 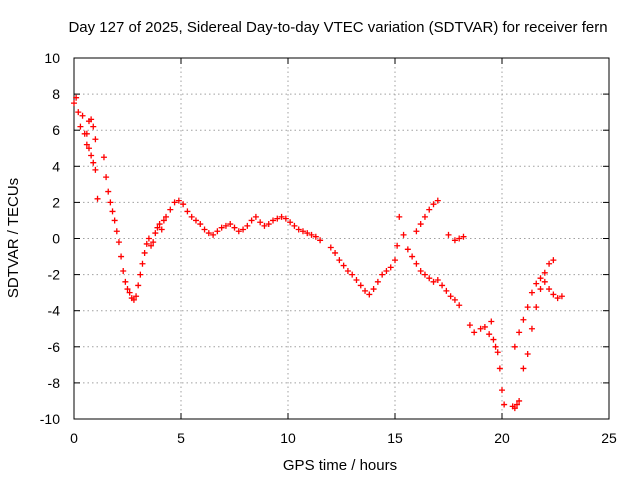 What do you see at coordinates (609, 438) in the screenshot?
I see `x-tick-label: 25` at bounding box center [609, 438].